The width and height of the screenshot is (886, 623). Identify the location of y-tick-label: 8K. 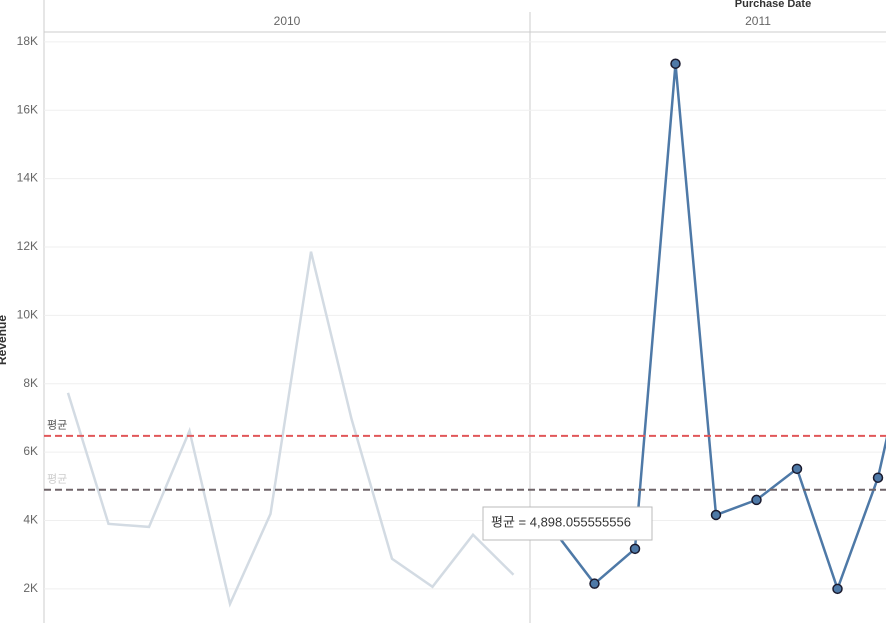
(30, 383).